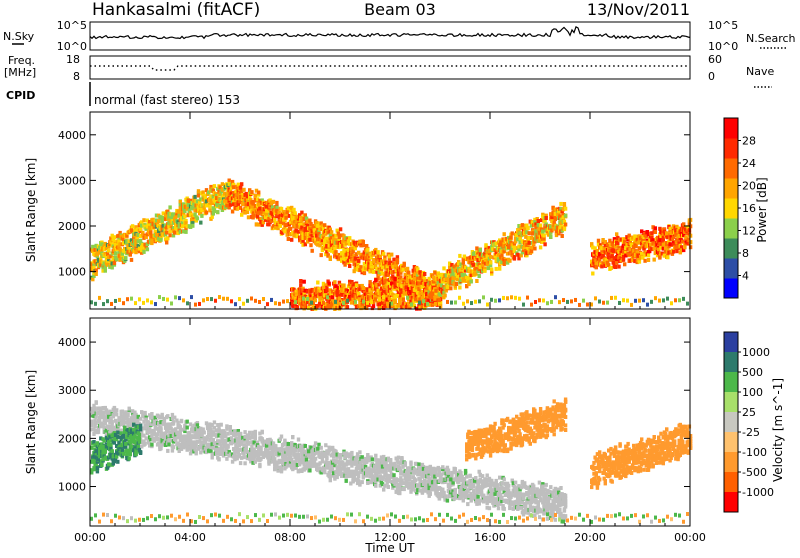  What do you see at coordinates (399, 36) in the screenshot?
I see `noise-panel: N.Sky 10^5 10^0 10^5 10^0 N.Search` at bounding box center [399, 36].